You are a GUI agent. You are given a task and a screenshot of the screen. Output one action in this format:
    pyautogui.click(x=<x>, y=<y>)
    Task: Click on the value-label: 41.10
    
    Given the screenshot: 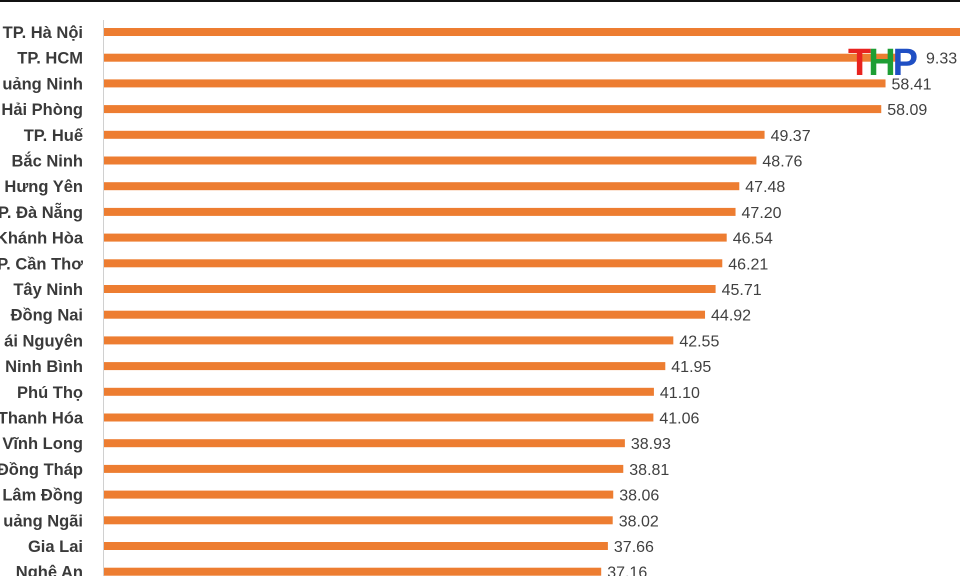 What is the action you would take?
    pyautogui.click(x=680, y=393)
    